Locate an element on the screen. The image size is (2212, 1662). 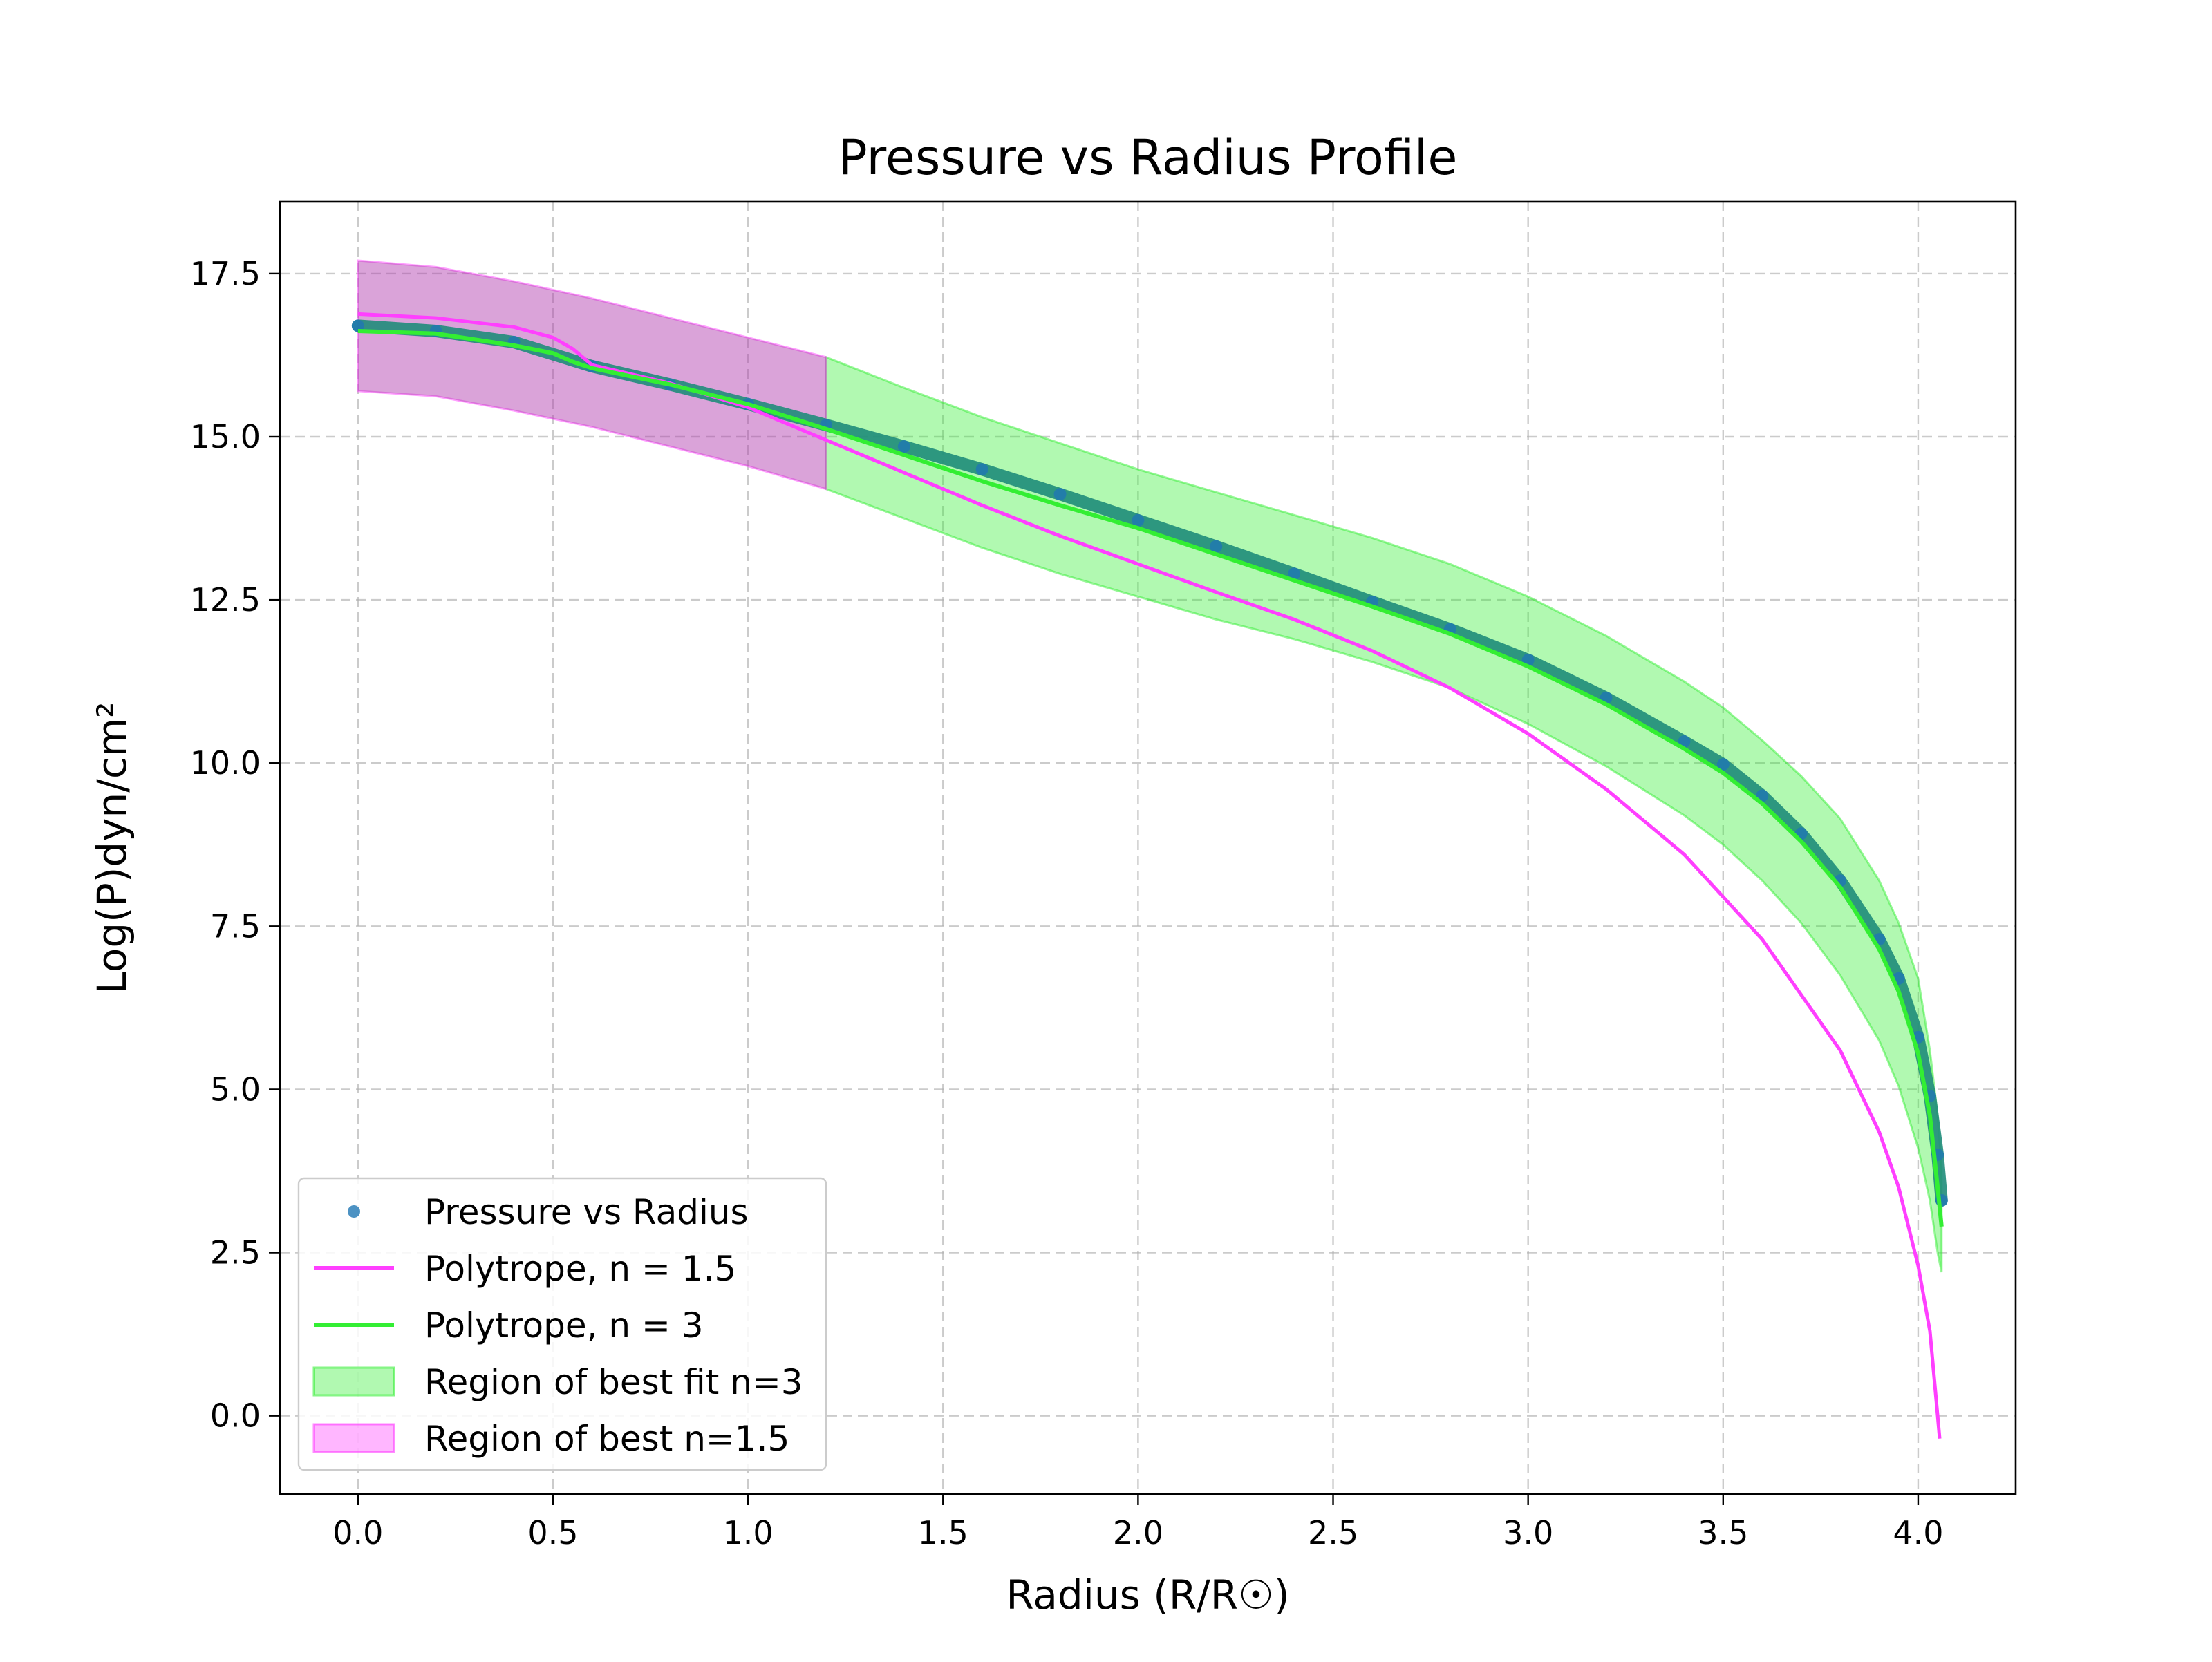
y-tick-label: 0.0 is located at coordinates (235, 1416).